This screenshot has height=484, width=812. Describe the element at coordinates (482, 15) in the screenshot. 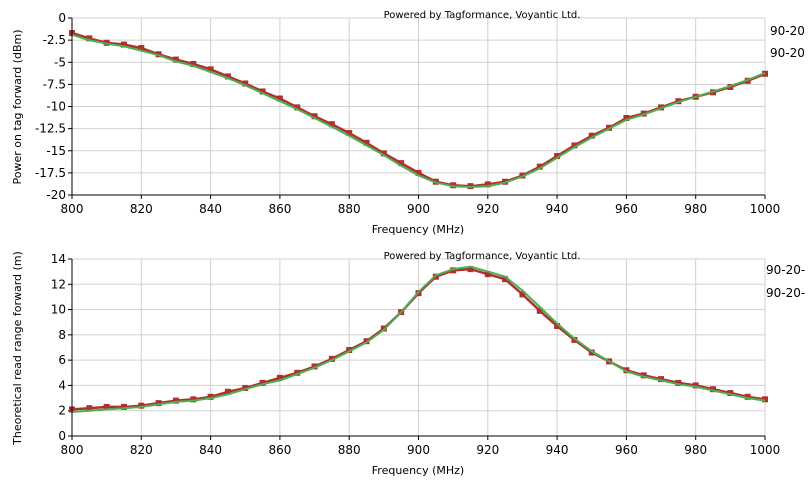

I see `credit-text-top: Powered by Tagformance, Voyantic Ltd.` at that location.